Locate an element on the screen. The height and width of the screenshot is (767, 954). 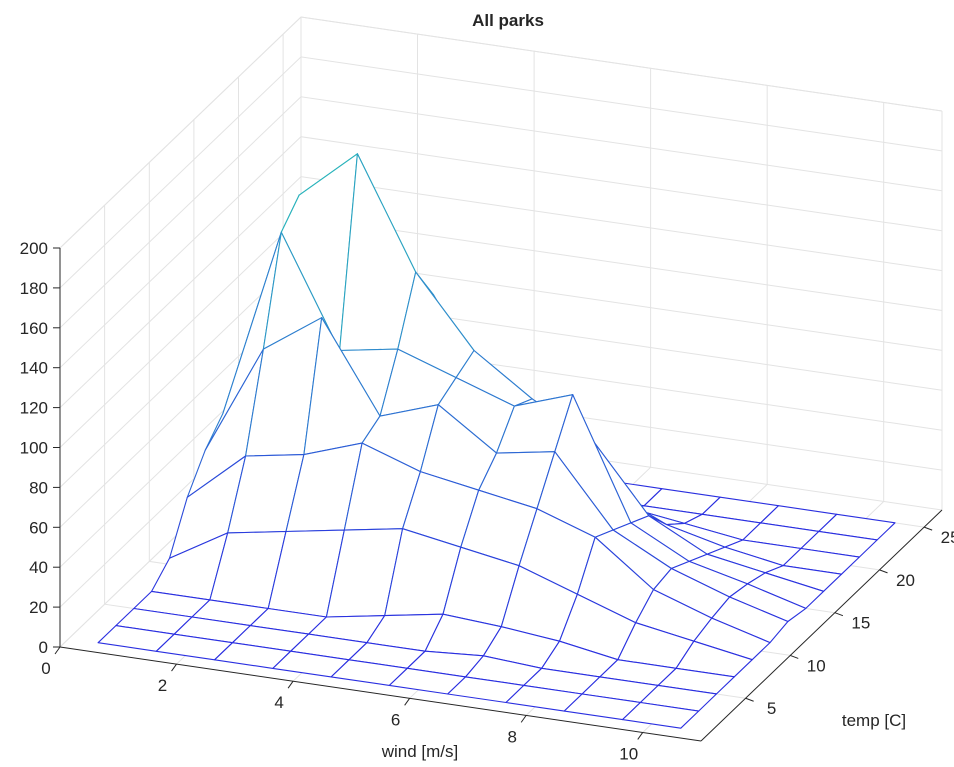
z-tick-label: 40 is located at coordinates (38, 567).